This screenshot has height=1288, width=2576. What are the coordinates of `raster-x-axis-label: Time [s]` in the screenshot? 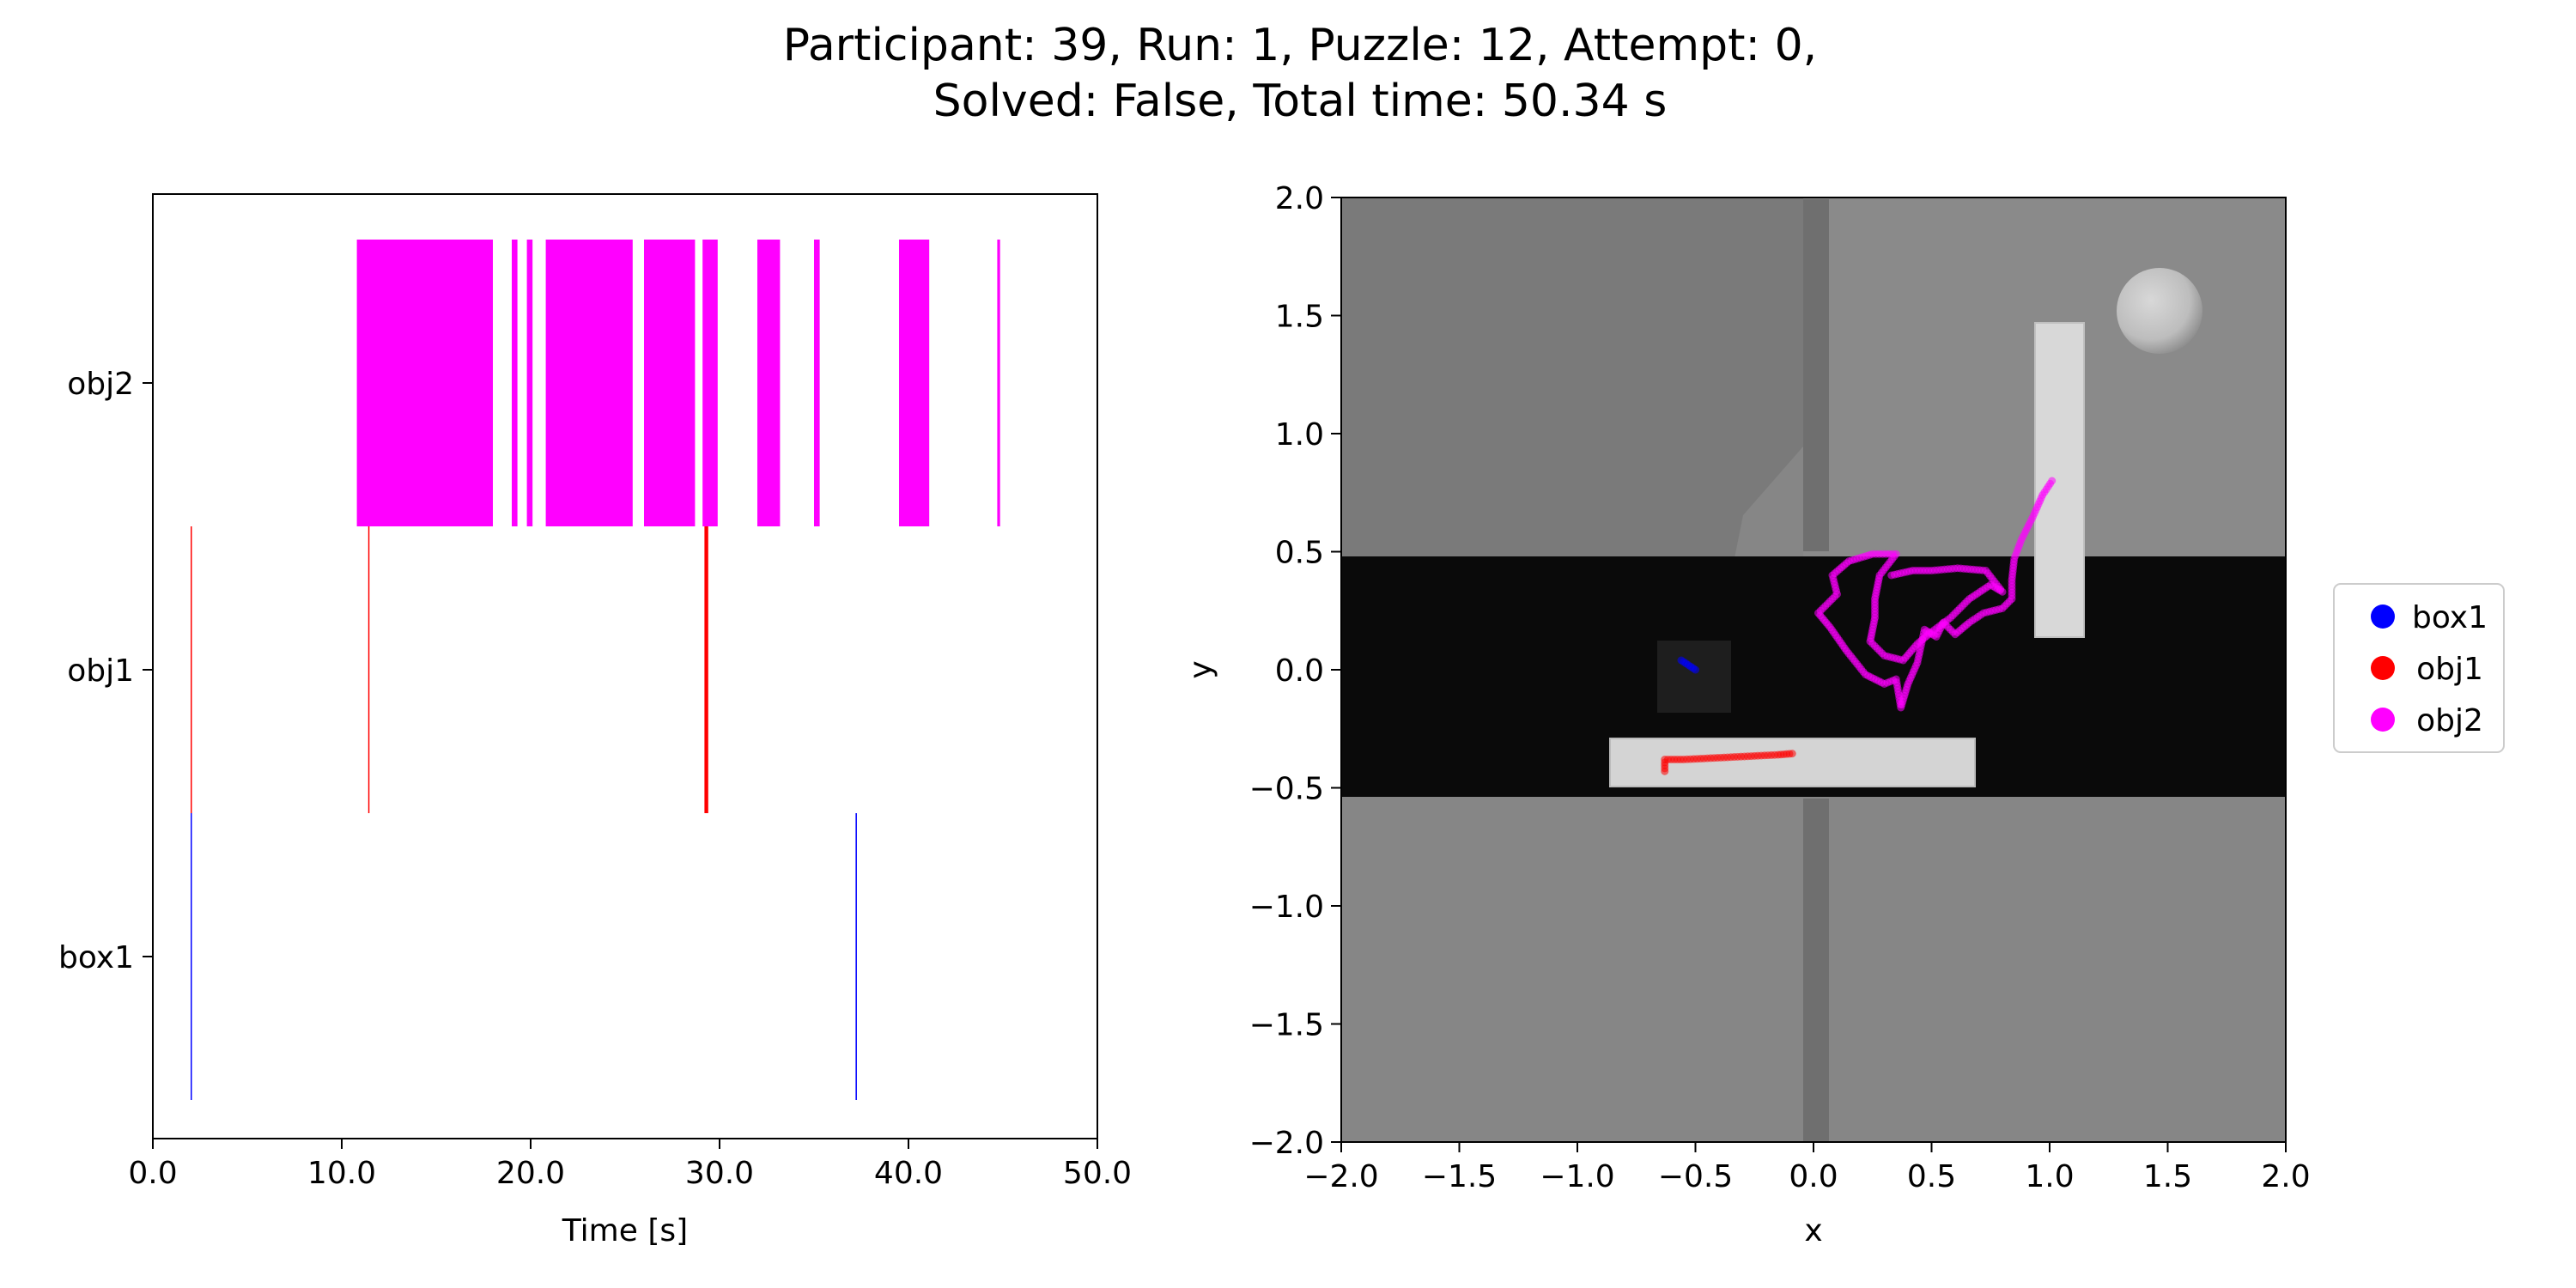 It's located at (625, 1231).